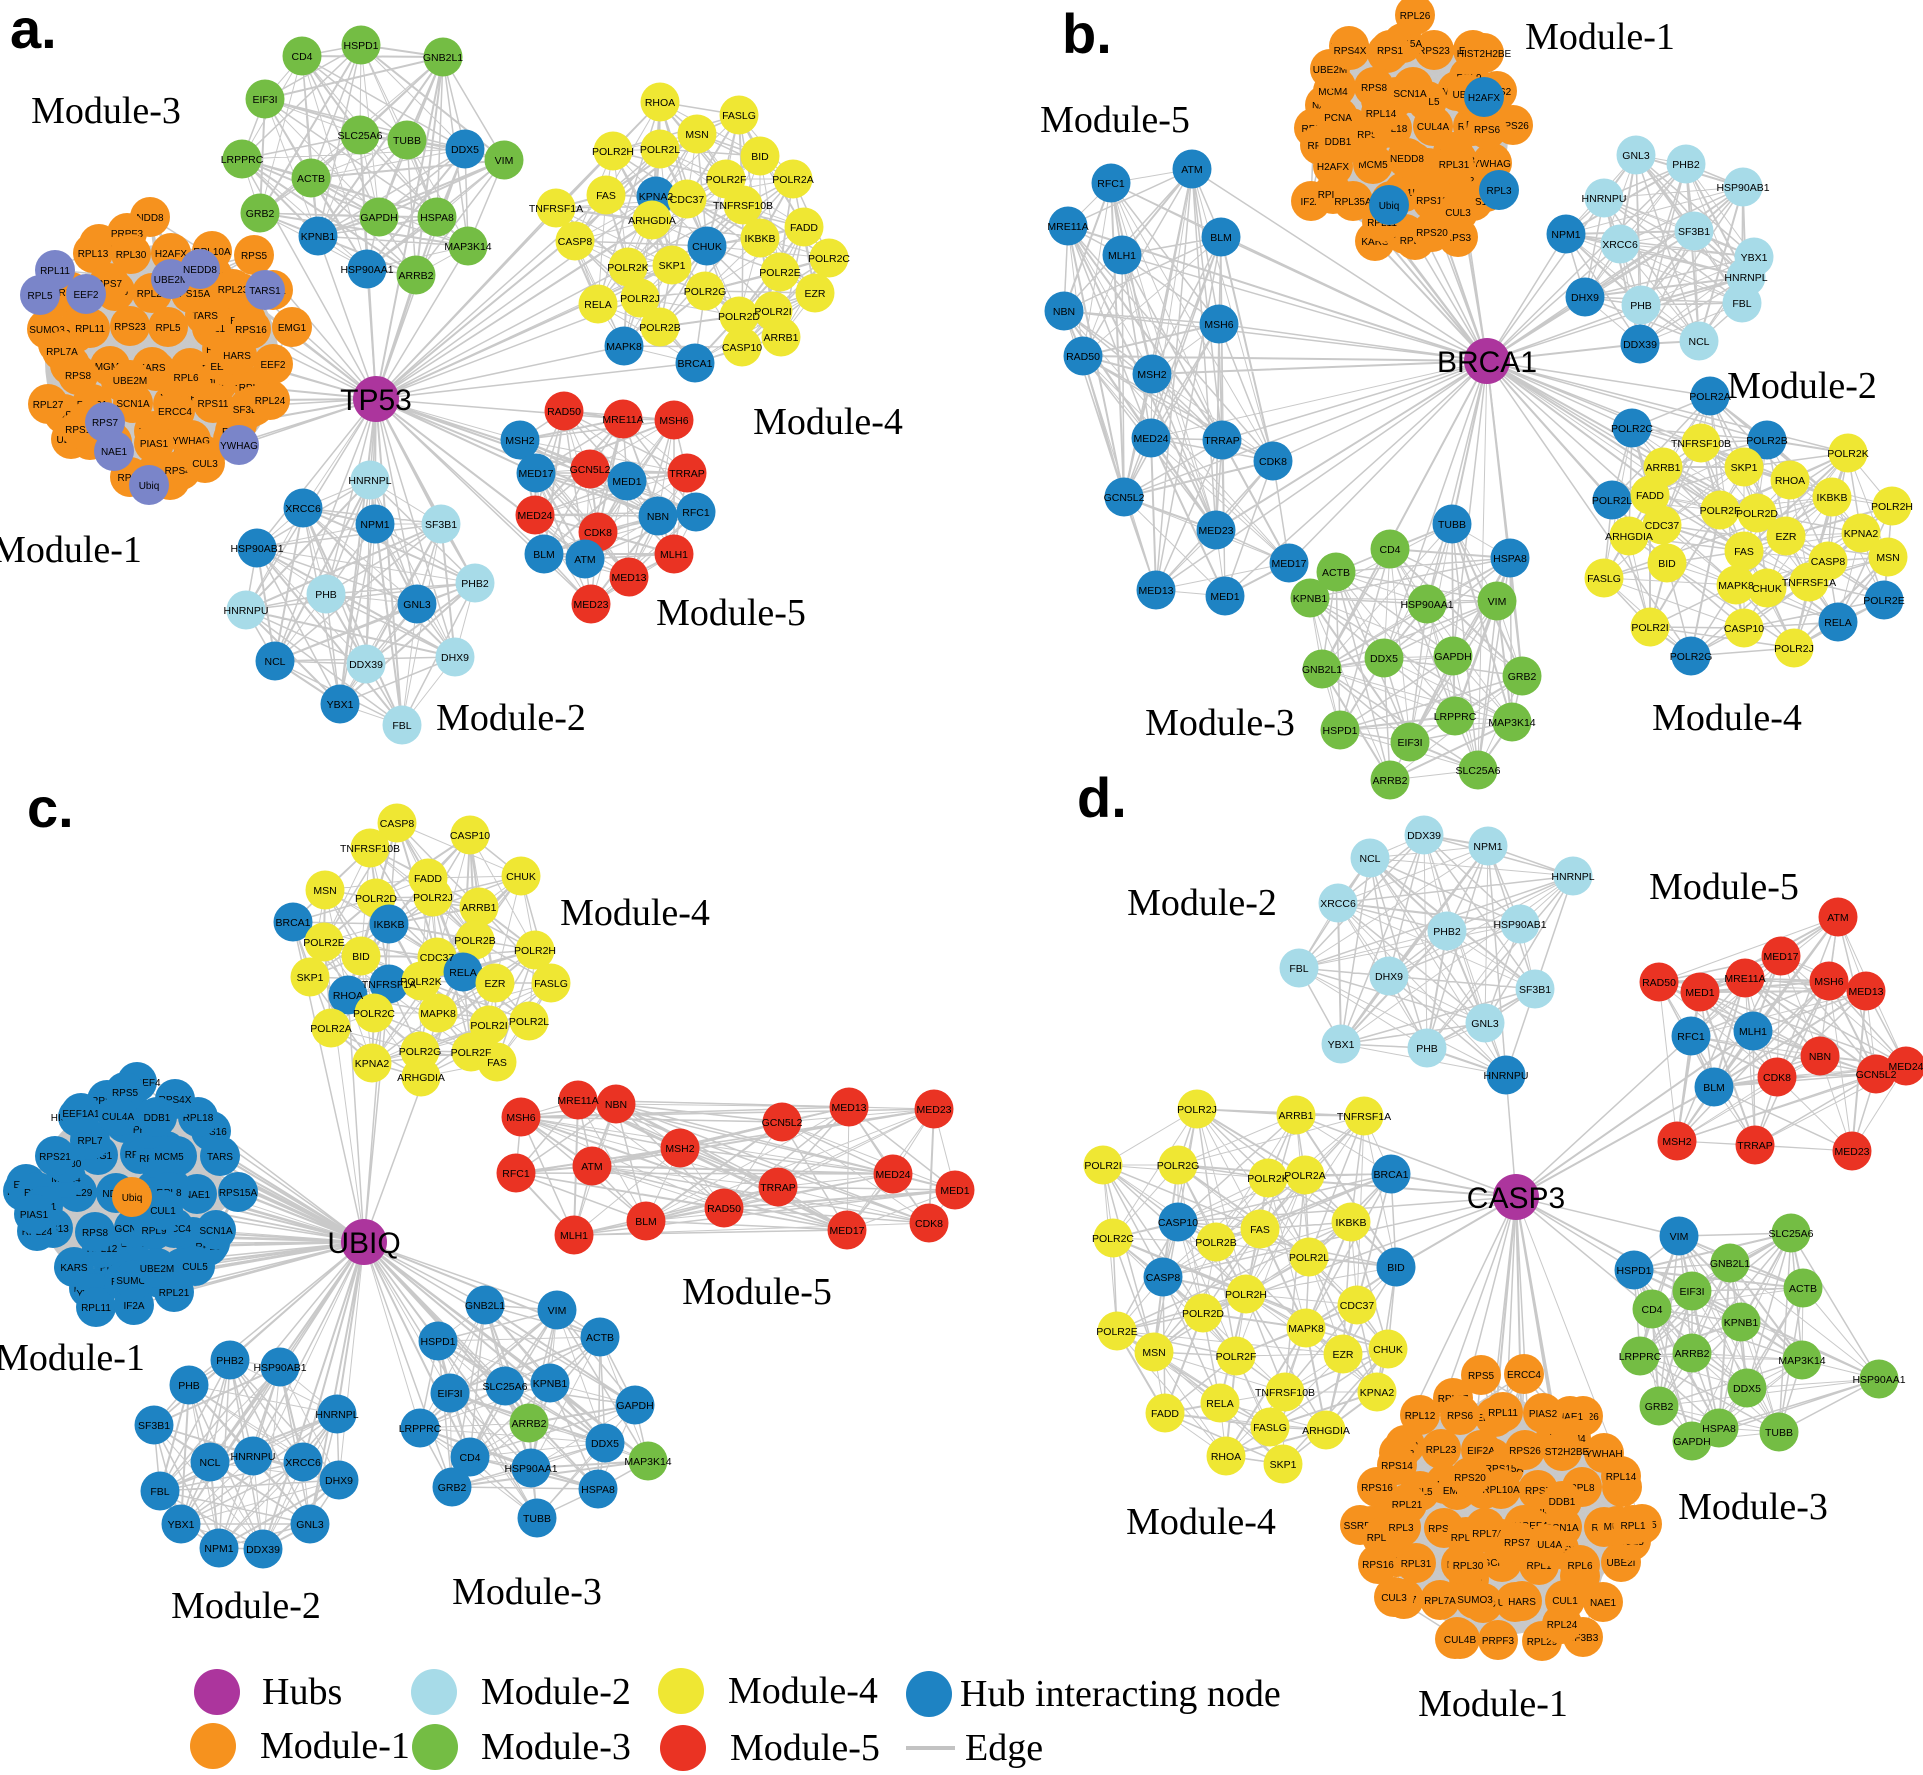 The height and width of the screenshot is (1775, 1923). Describe the element at coordinates (131, 255) in the screenshot. I see `svg-text: RPL30` at that location.